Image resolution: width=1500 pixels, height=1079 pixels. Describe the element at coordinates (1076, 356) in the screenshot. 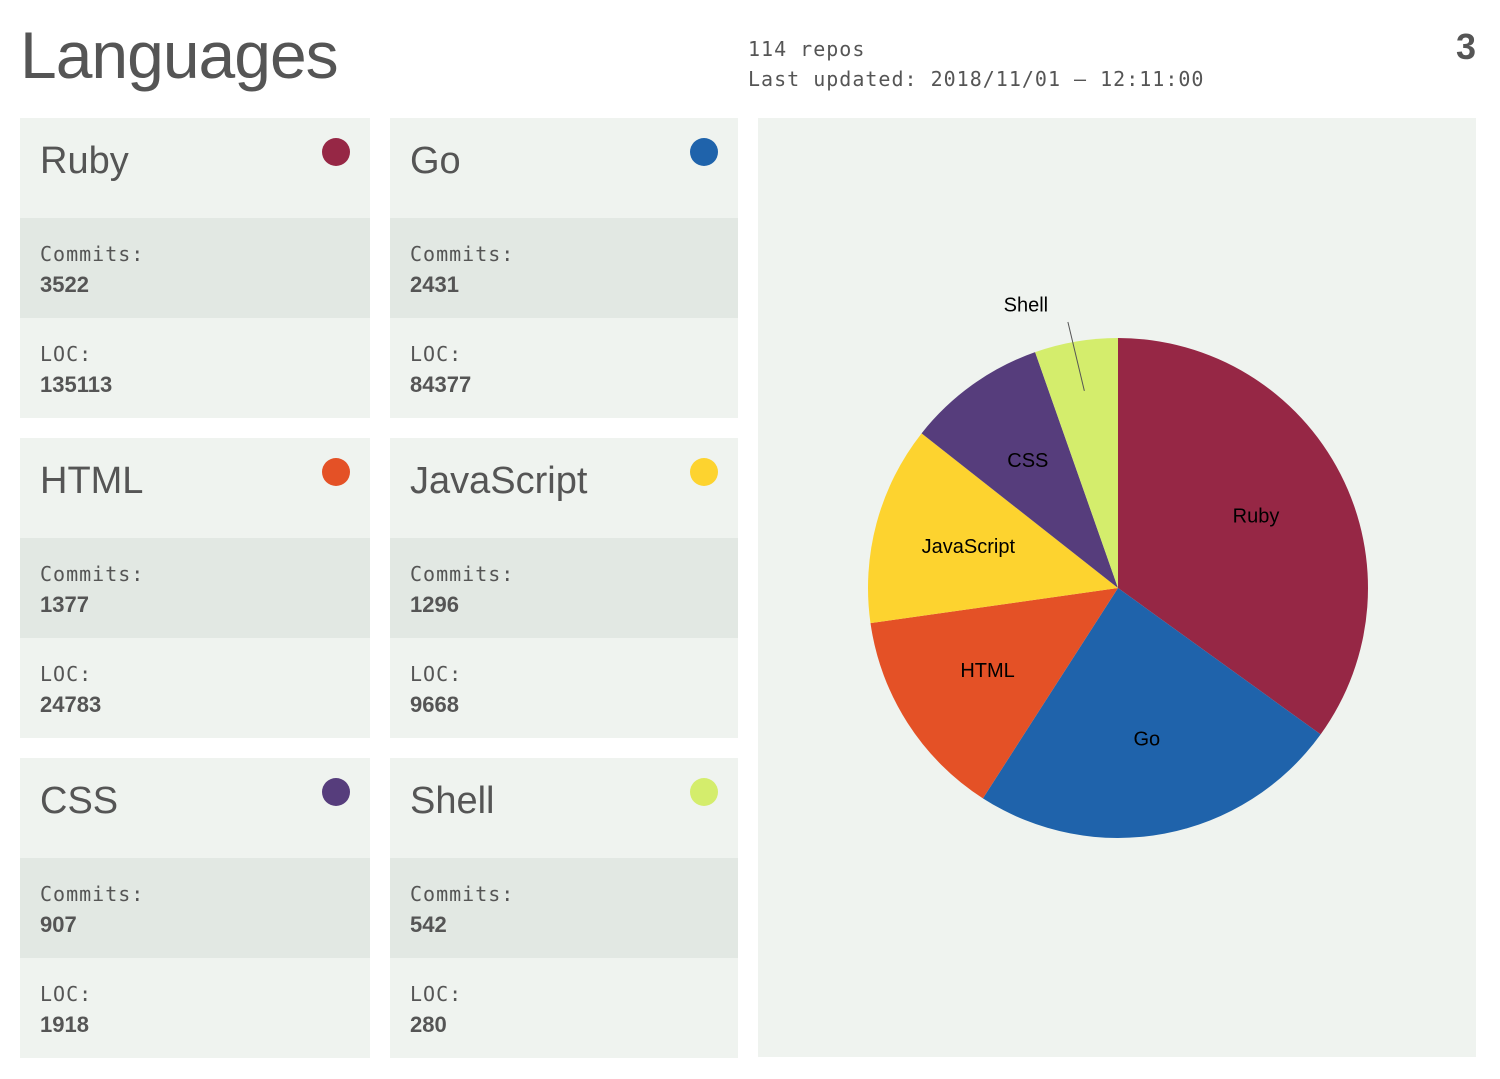

I see `pie-label-leader` at that location.